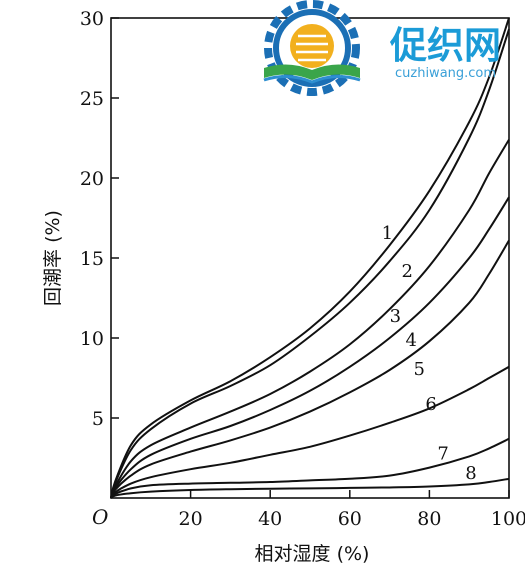  I want to click on x-tick-label: 100, so click(508, 519).